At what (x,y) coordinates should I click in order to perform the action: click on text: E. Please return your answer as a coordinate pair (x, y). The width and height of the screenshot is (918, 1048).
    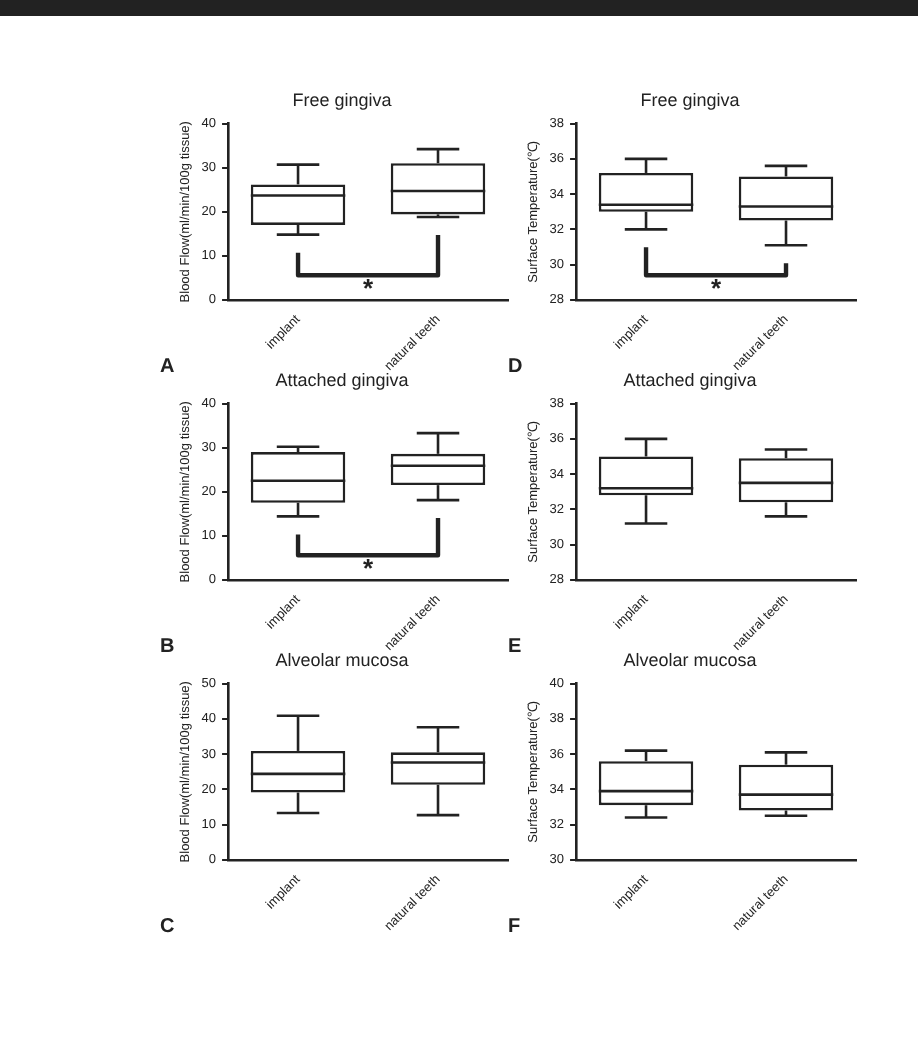
    Looking at the image, I should click on (515, 646).